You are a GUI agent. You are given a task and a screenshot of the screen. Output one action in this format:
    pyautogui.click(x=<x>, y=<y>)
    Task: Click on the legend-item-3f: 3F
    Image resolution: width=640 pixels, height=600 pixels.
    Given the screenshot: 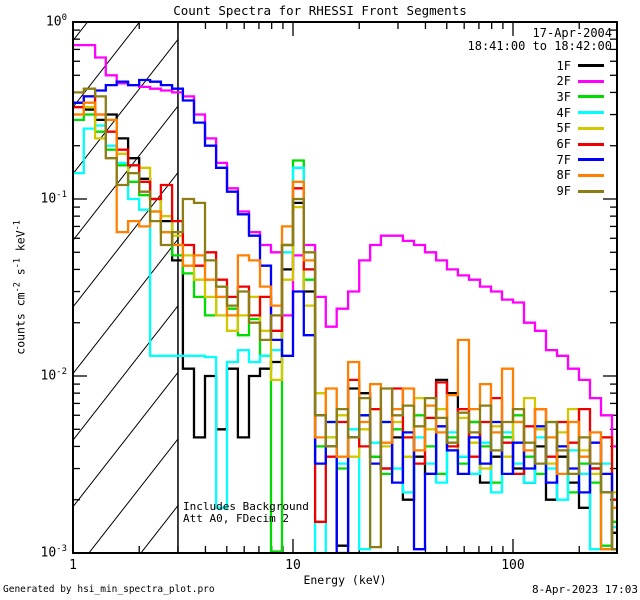 What is the action you would take?
    pyautogui.click(x=580, y=96)
    